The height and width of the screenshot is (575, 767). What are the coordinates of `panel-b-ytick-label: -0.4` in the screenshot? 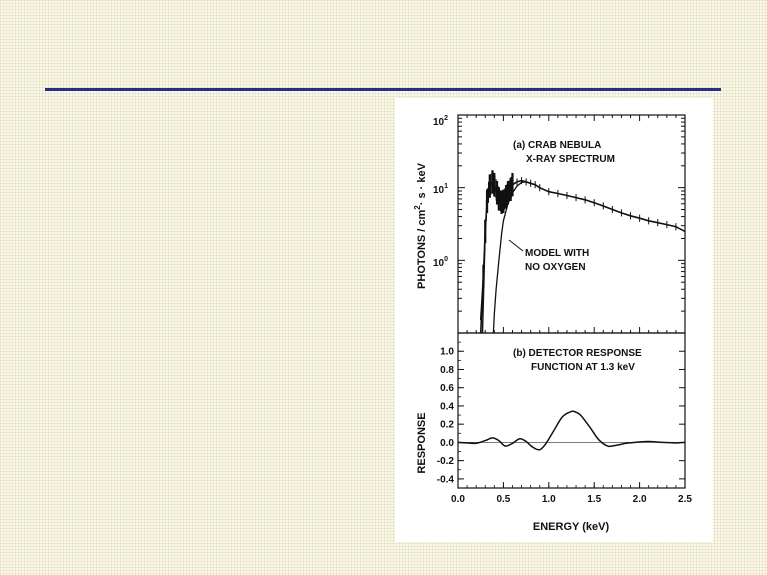 It's located at (446, 479).